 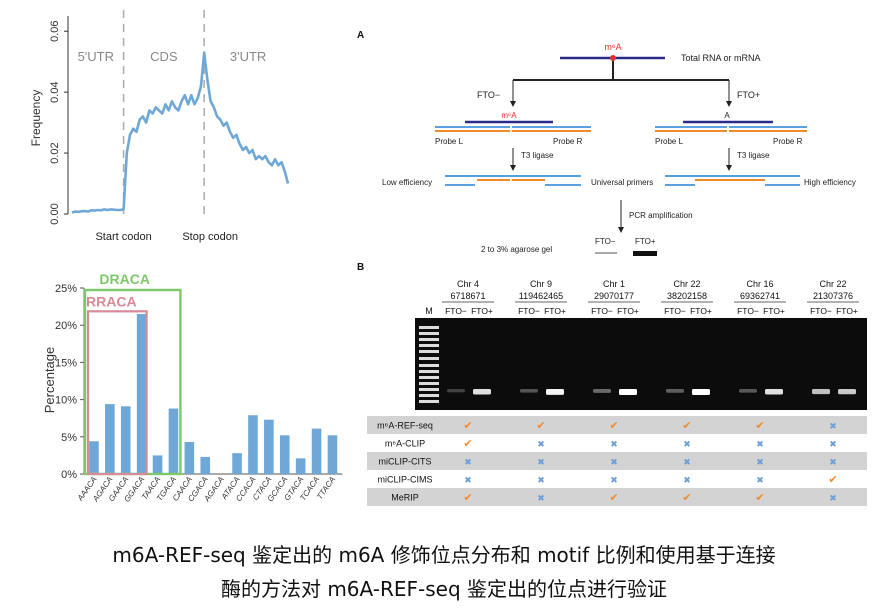 I want to click on probe-l-left: Probe L, so click(x=449, y=141).